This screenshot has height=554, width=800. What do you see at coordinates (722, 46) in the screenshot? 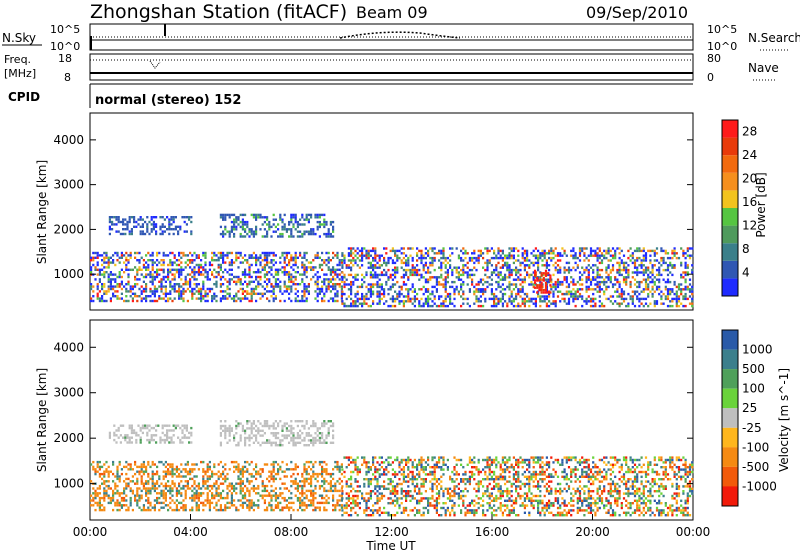
I see `nsearch-tick-bottom: 10^0` at bounding box center [722, 46].